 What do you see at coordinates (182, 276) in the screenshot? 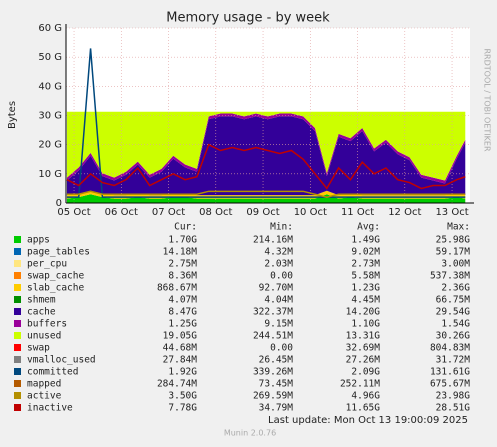
I see `legend-stat: 8.36M` at bounding box center [182, 276].